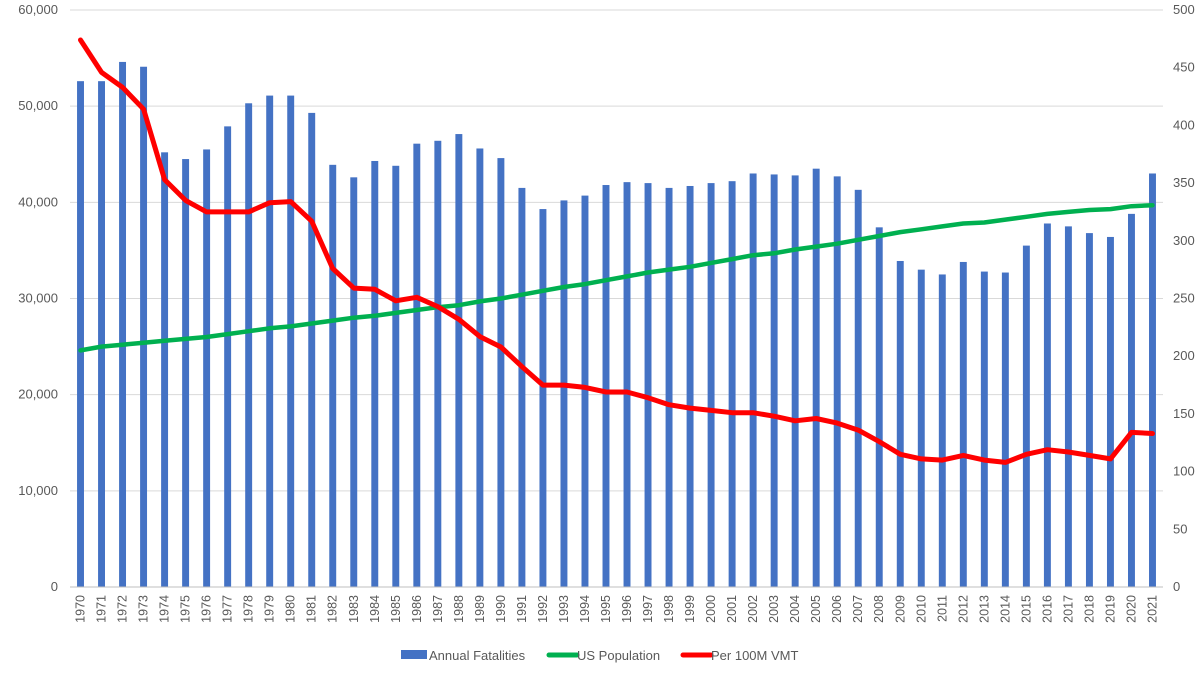 The image size is (1200, 680). I want to click on x-tick-label: 2012, so click(963, 609).